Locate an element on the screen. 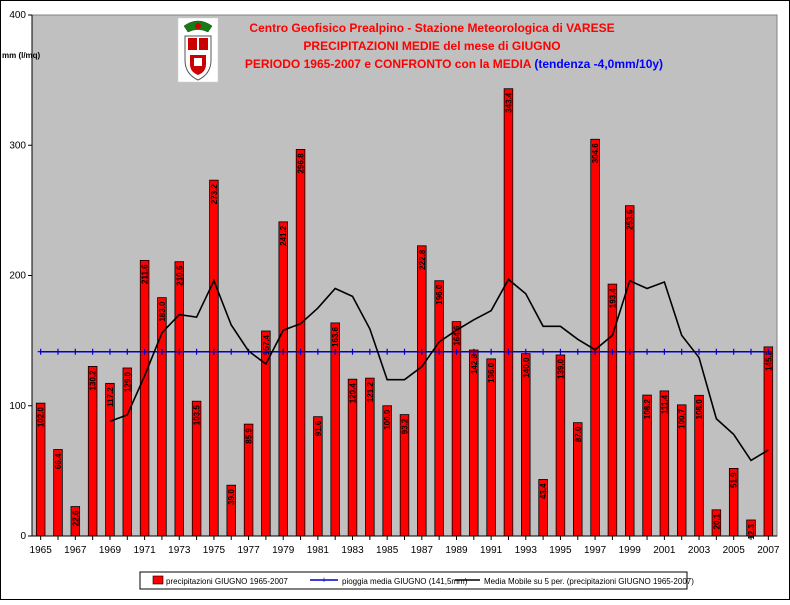 This screenshot has width=790, height=605. mean-marker-1985 is located at coordinates (387, 351).